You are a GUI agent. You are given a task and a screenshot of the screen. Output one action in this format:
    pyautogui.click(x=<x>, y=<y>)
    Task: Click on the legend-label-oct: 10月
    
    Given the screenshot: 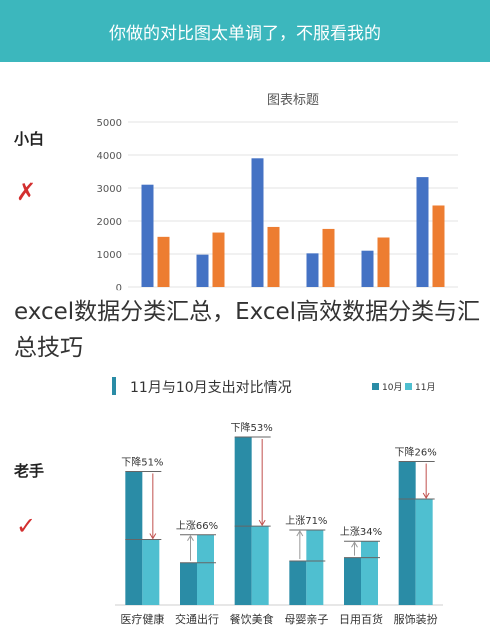 What is the action you would take?
    pyautogui.click(x=392, y=387)
    